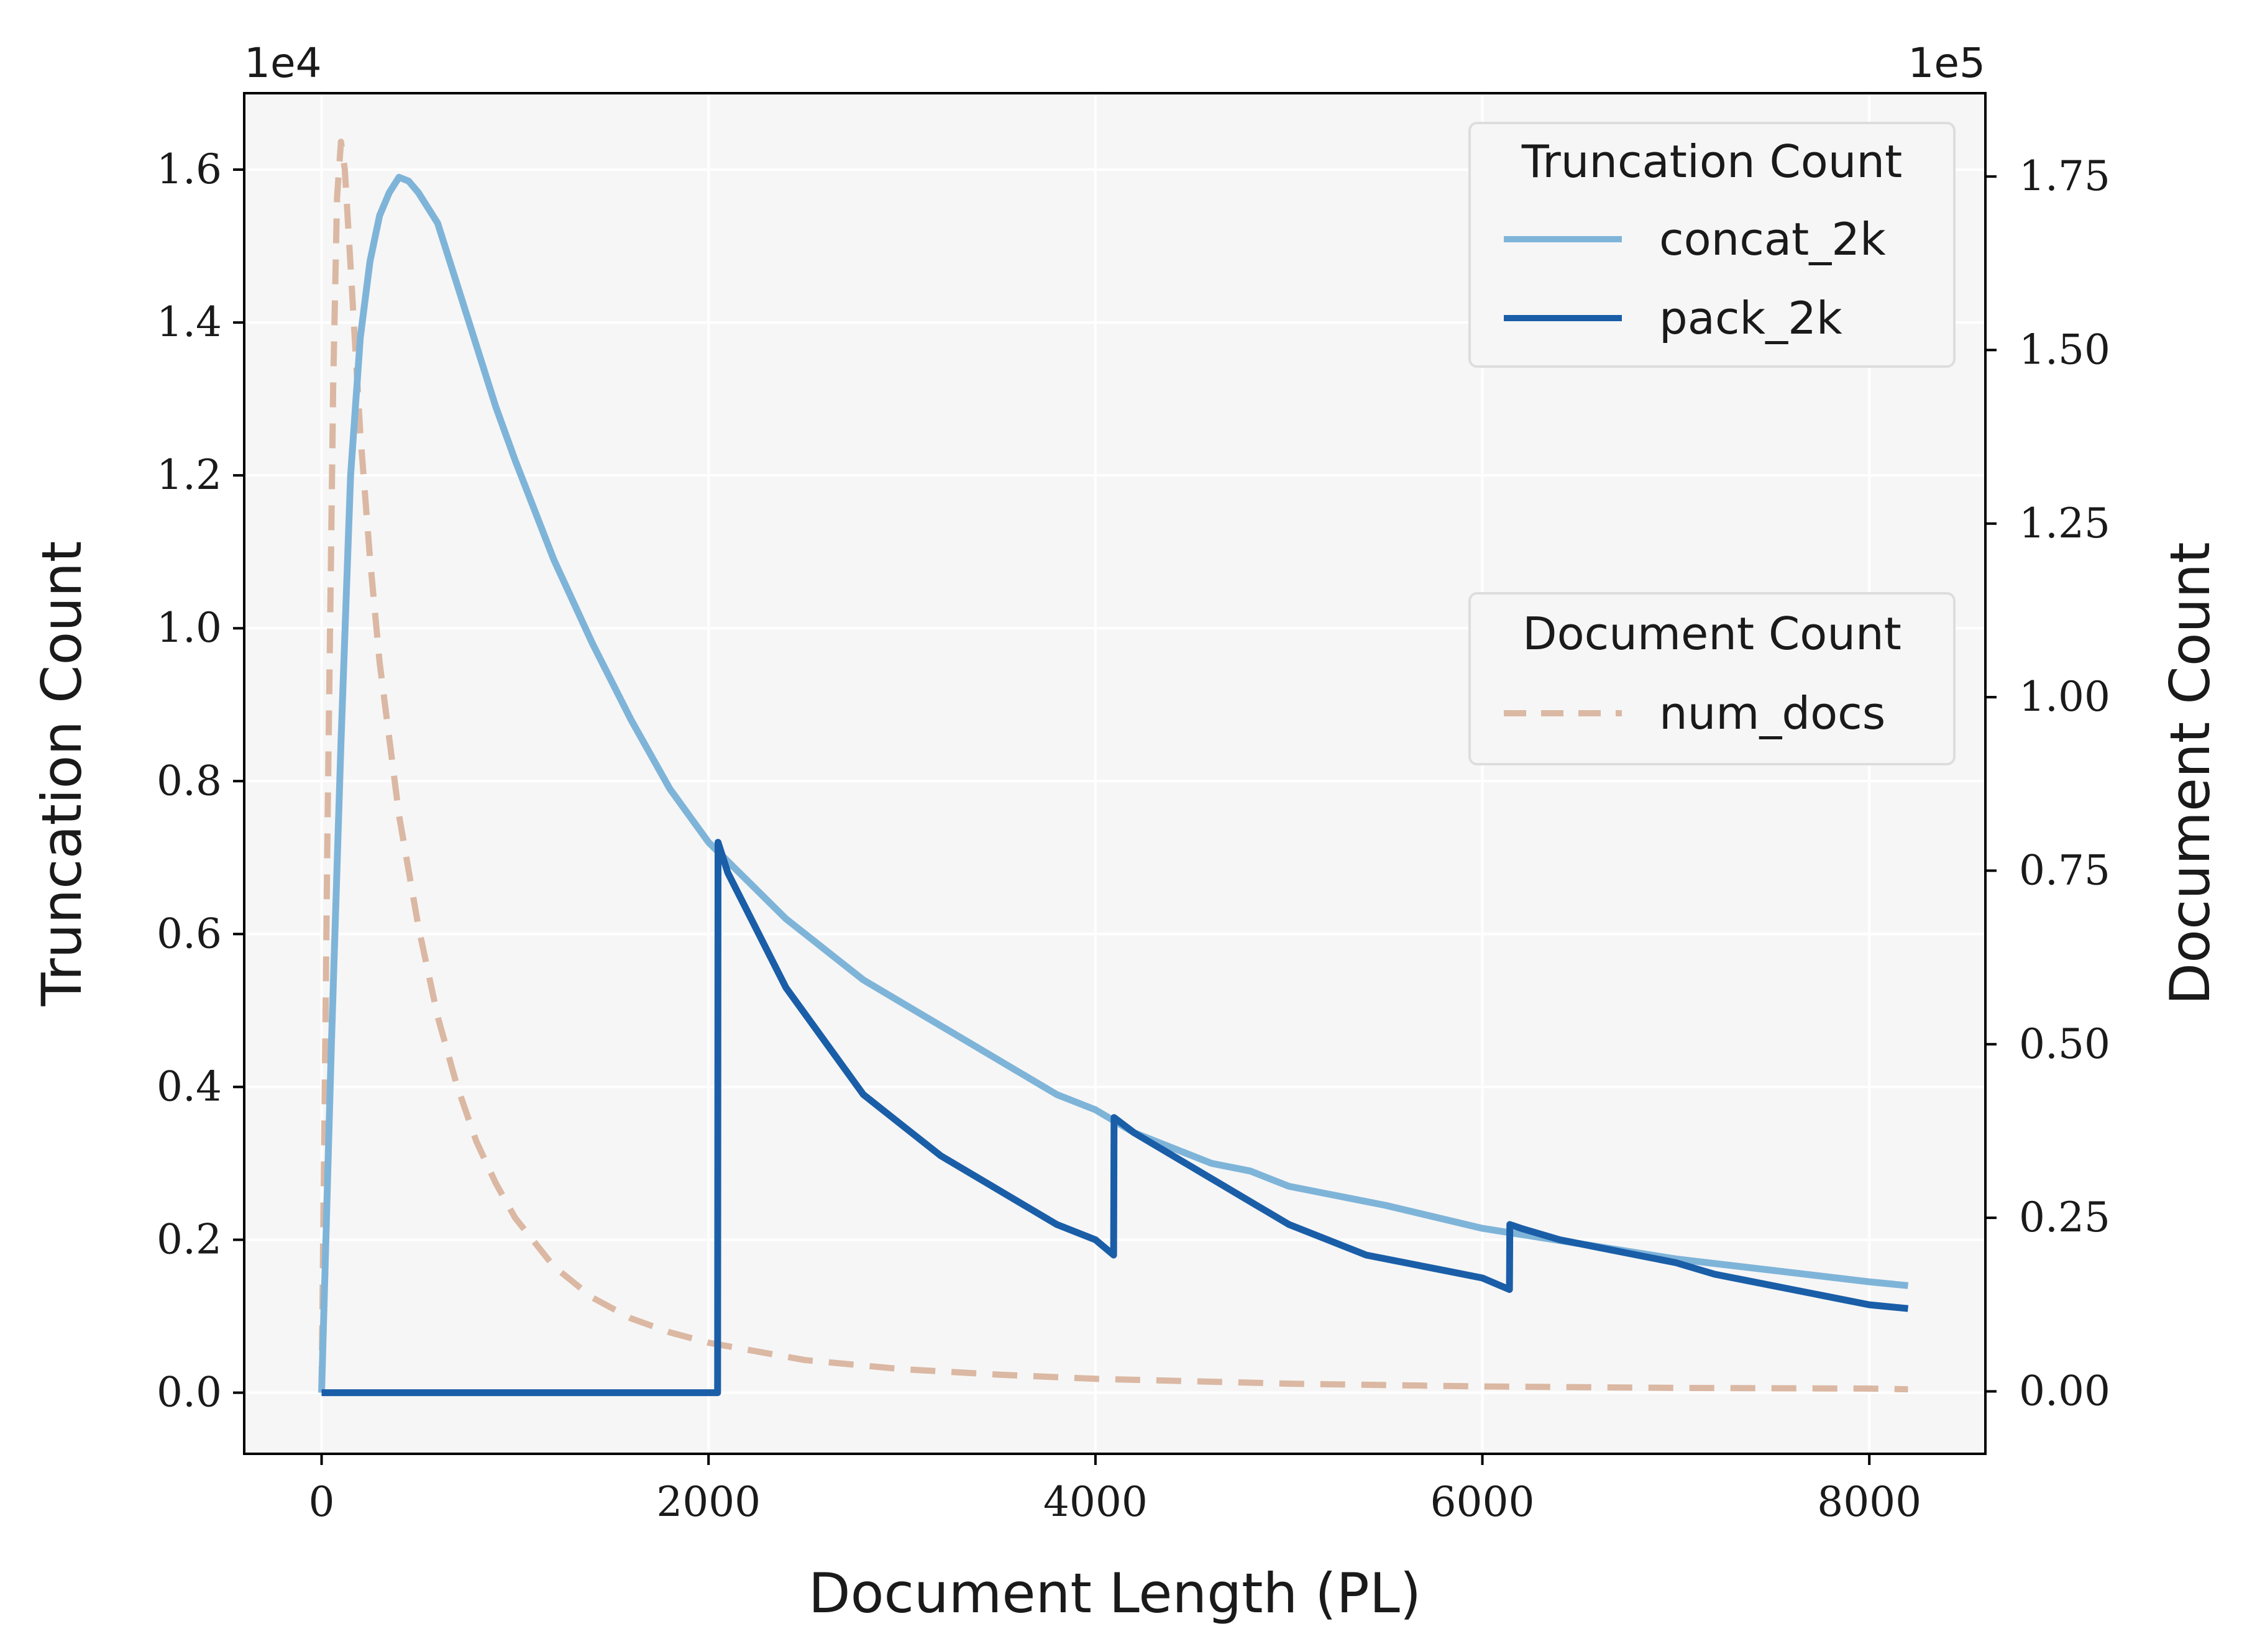 The width and height of the screenshot is (2247, 1652). I want to click on y-tick-label: 0.2, so click(189, 1240).